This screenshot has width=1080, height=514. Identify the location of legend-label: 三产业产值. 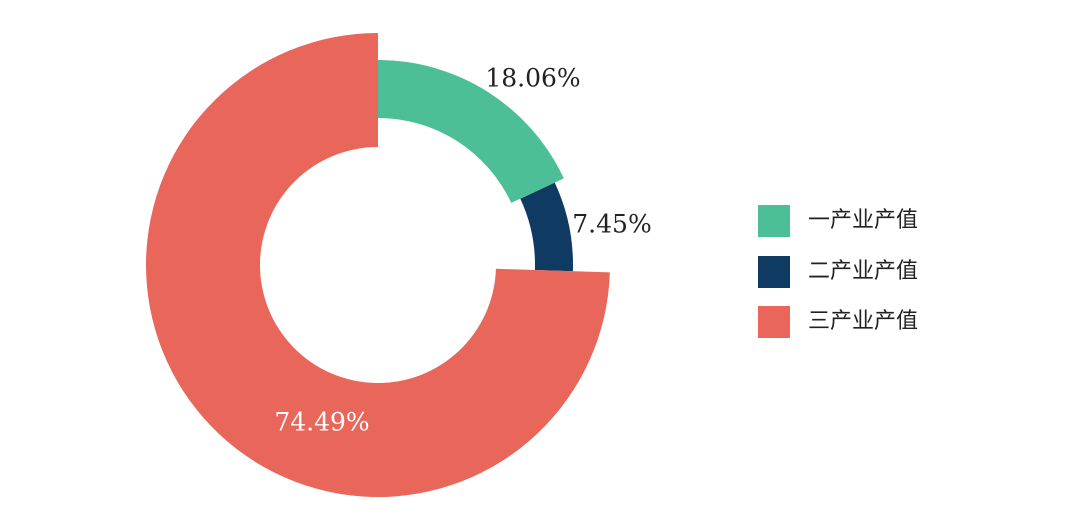
(863, 321).